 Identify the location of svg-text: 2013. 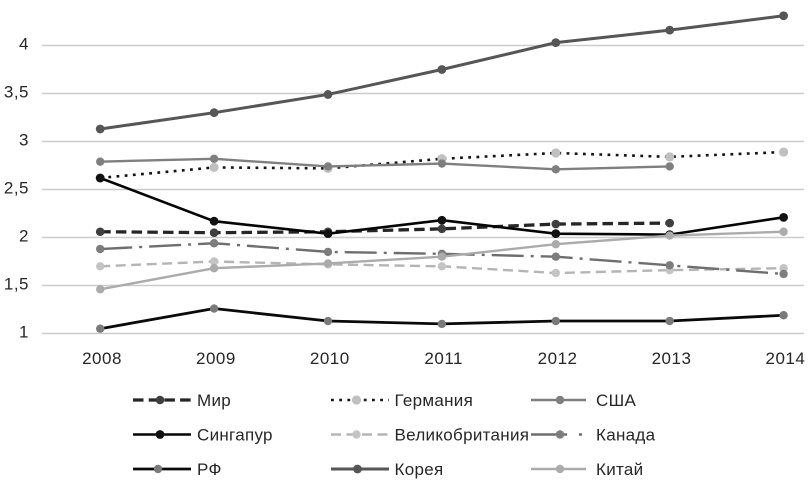
(672, 358).